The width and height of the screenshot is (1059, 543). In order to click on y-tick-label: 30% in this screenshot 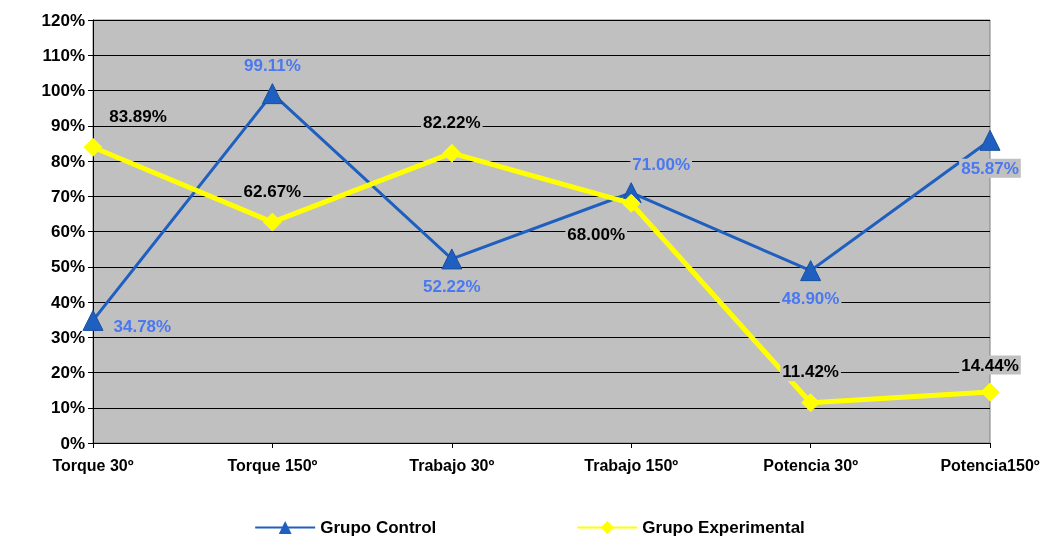, I will do `click(67, 337)`.